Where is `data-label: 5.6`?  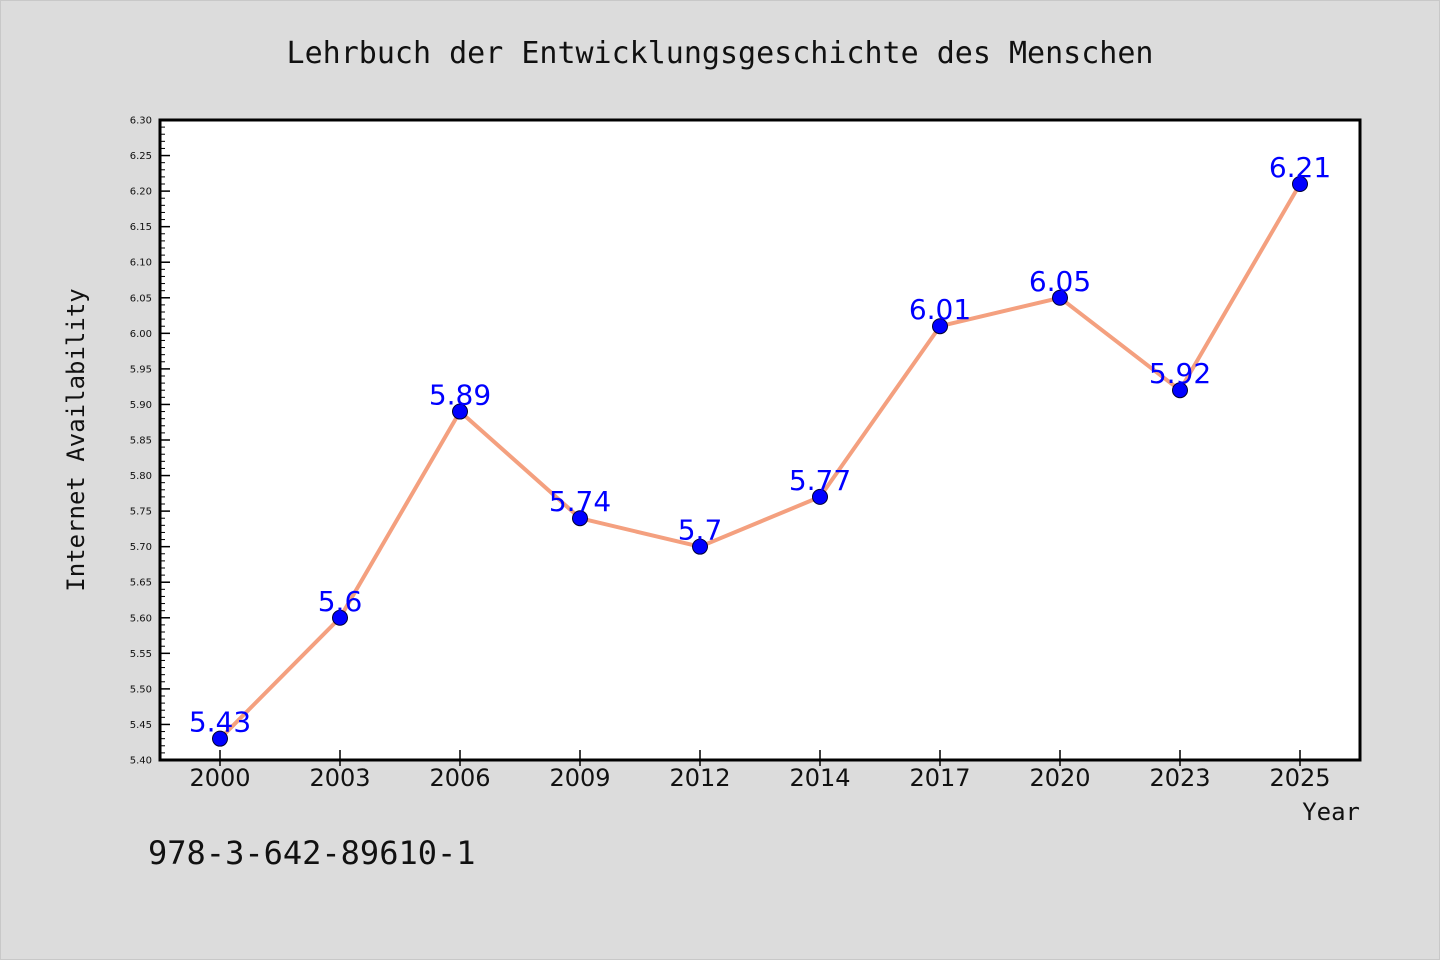
data-label: 5.6 is located at coordinates (340, 601).